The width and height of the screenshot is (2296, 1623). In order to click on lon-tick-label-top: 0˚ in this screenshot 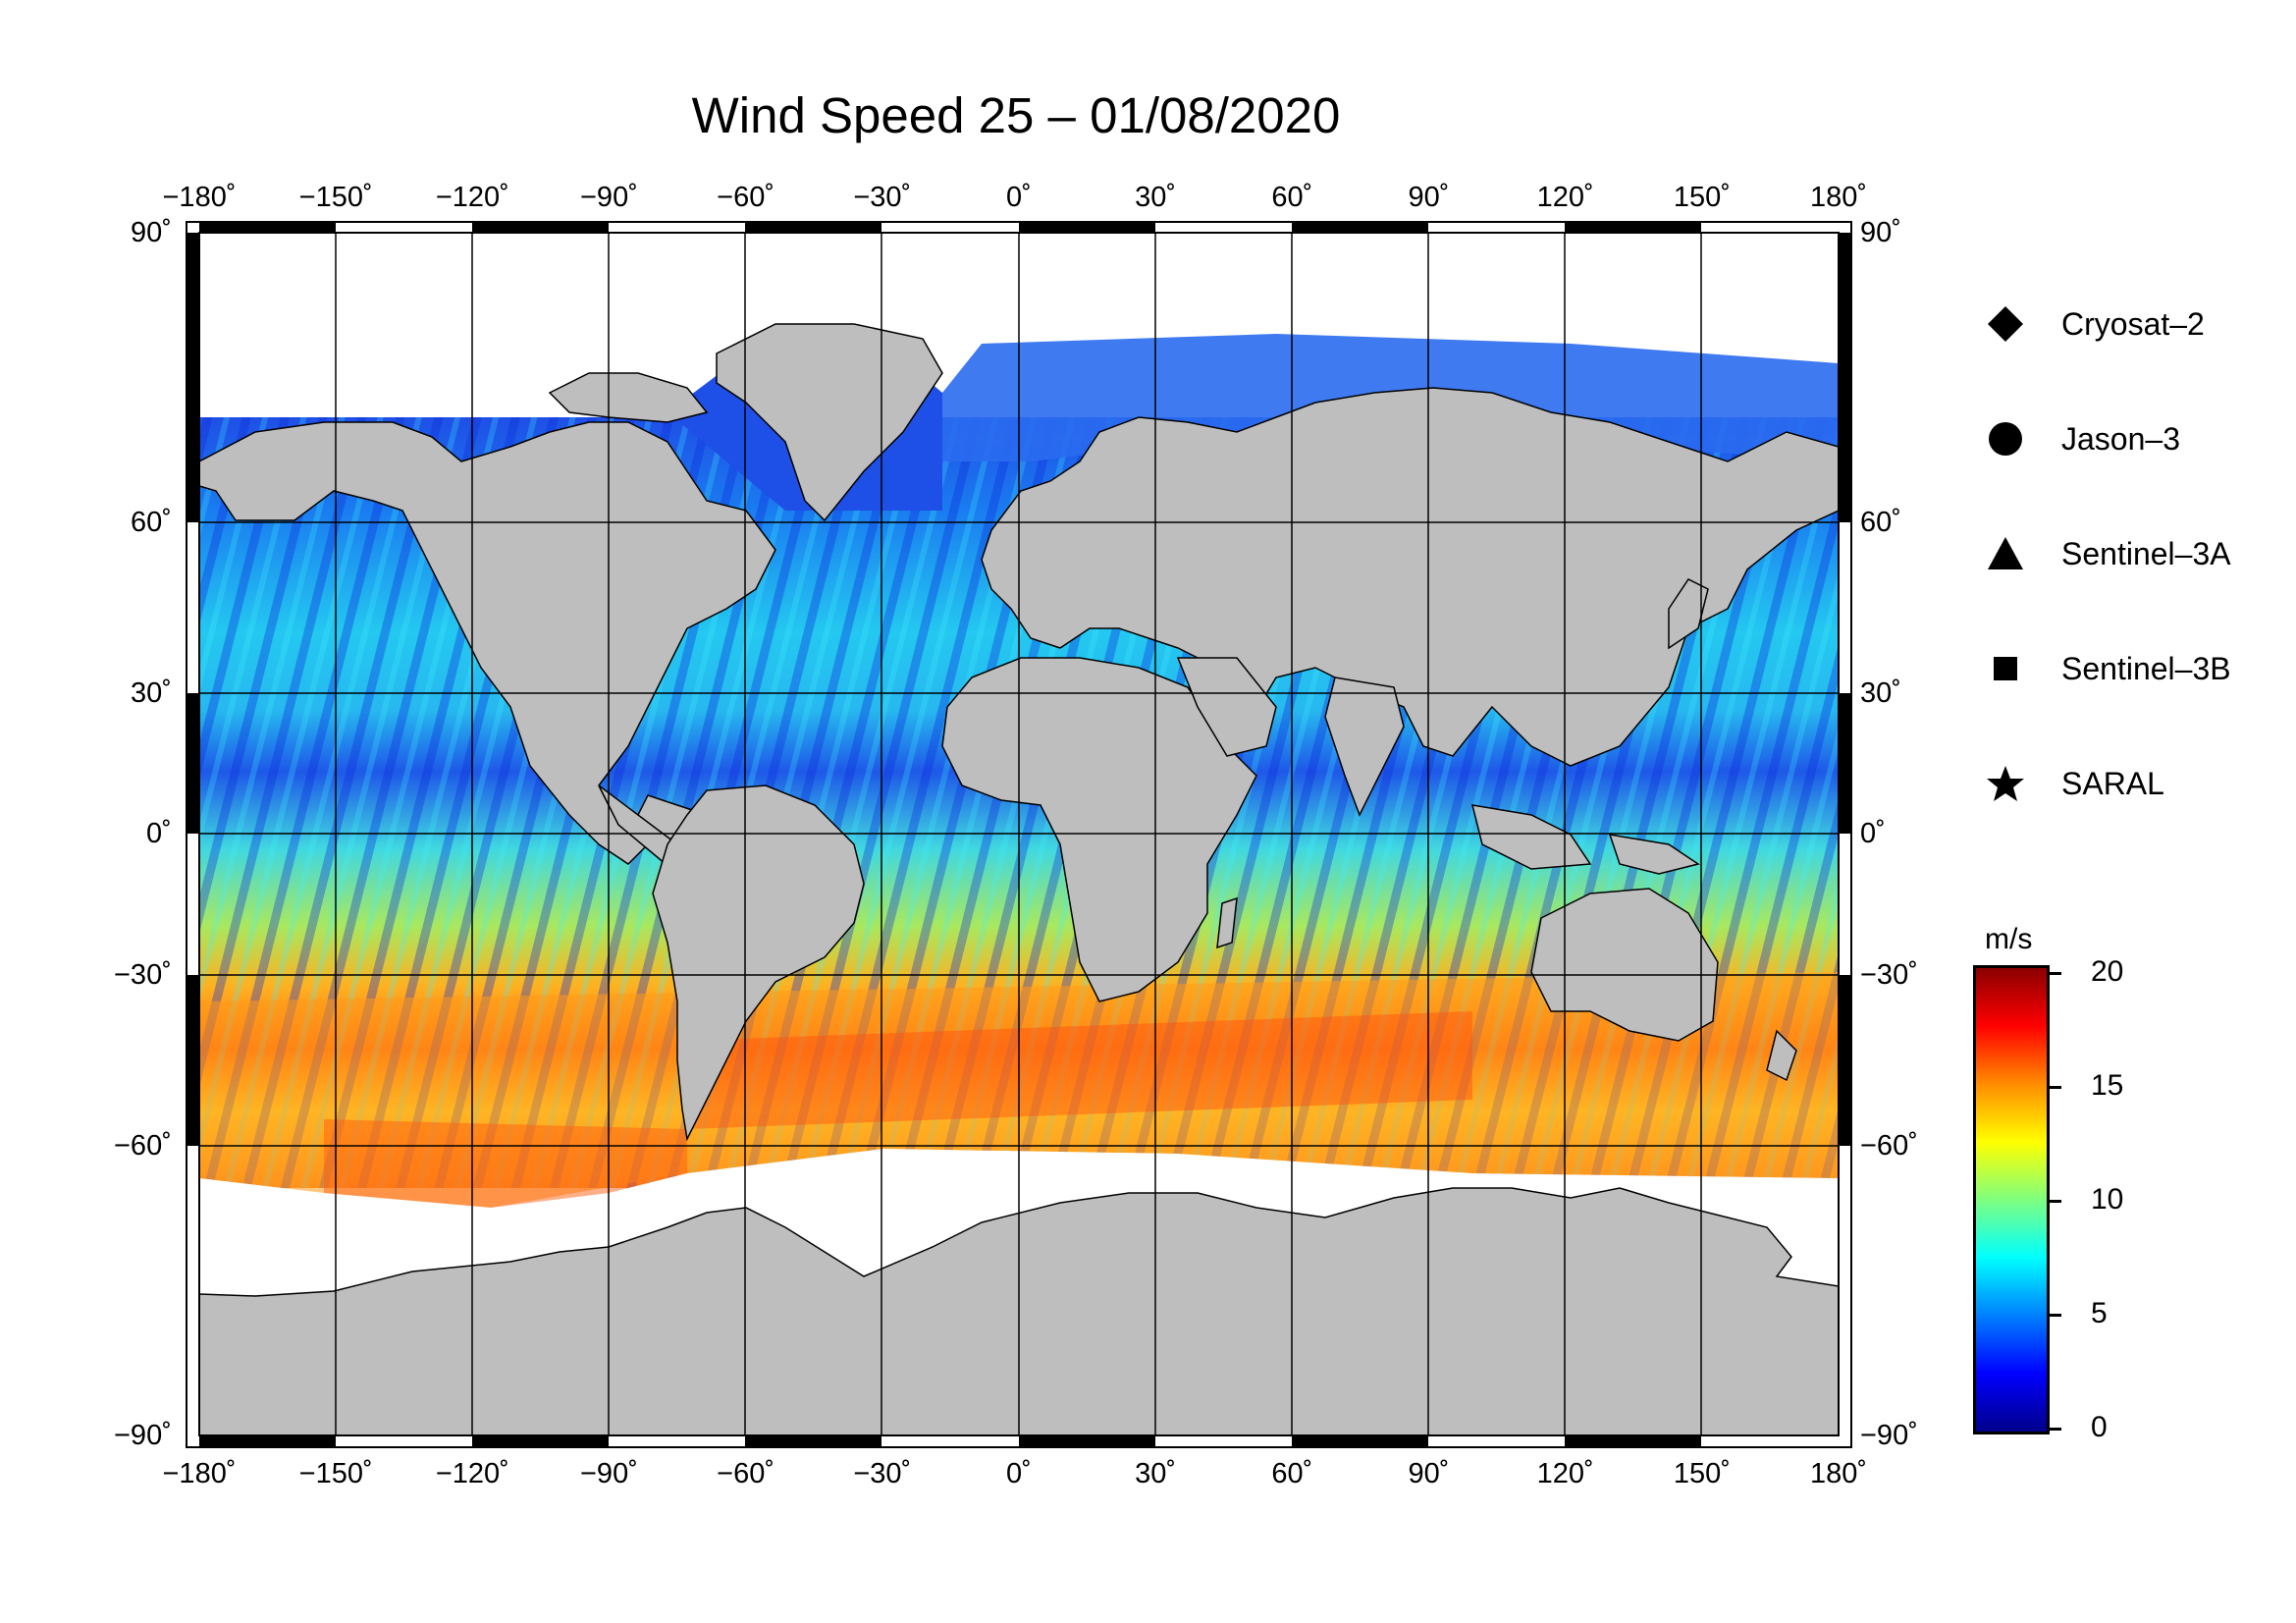, I will do `click(1019, 198)`.